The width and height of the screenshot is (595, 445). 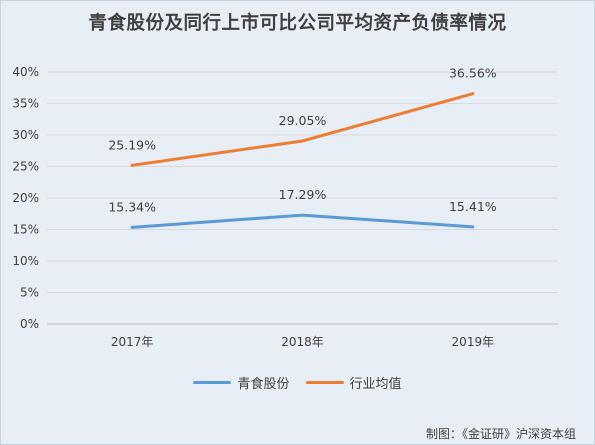 What do you see at coordinates (25, 261) in the screenshot?
I see `y-tick-label: 10%` at bounding box center [25, 261].